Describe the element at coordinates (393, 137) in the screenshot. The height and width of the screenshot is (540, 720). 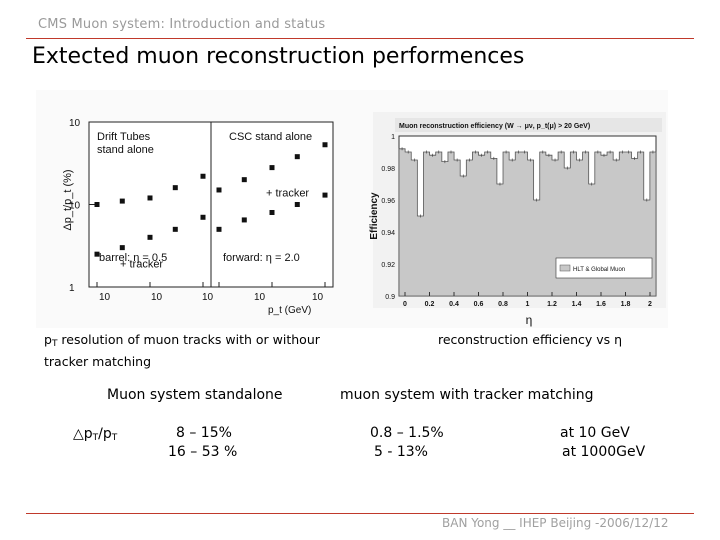
I see `eff-y-tick-label: 1` at that location.